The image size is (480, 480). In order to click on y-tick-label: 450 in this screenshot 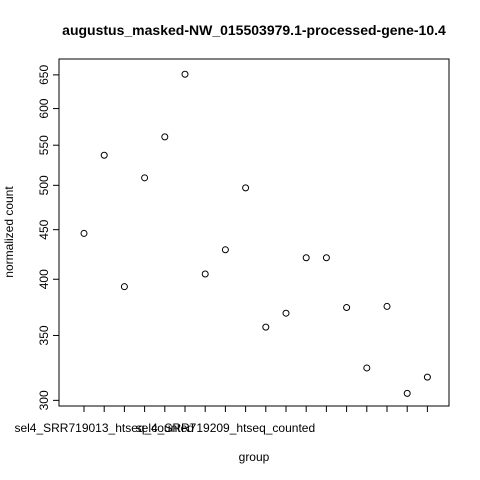, I will do `click(44, 229)`.